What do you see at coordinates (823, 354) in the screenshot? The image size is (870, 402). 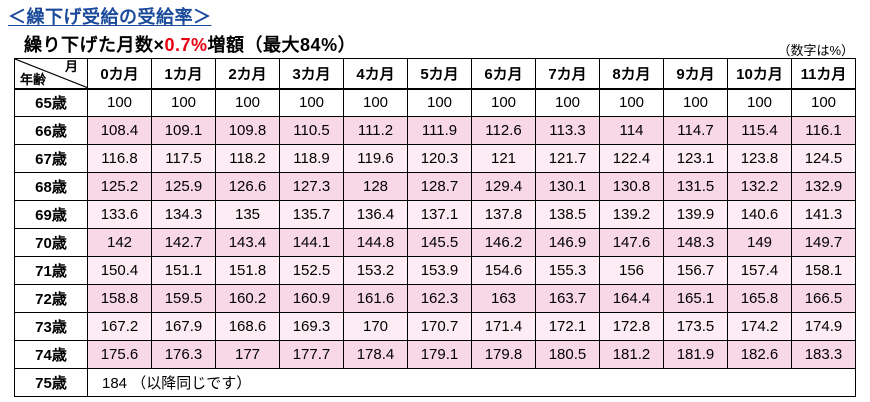 I see `rate-cell: 183.3` at bounding box center [823, 354].